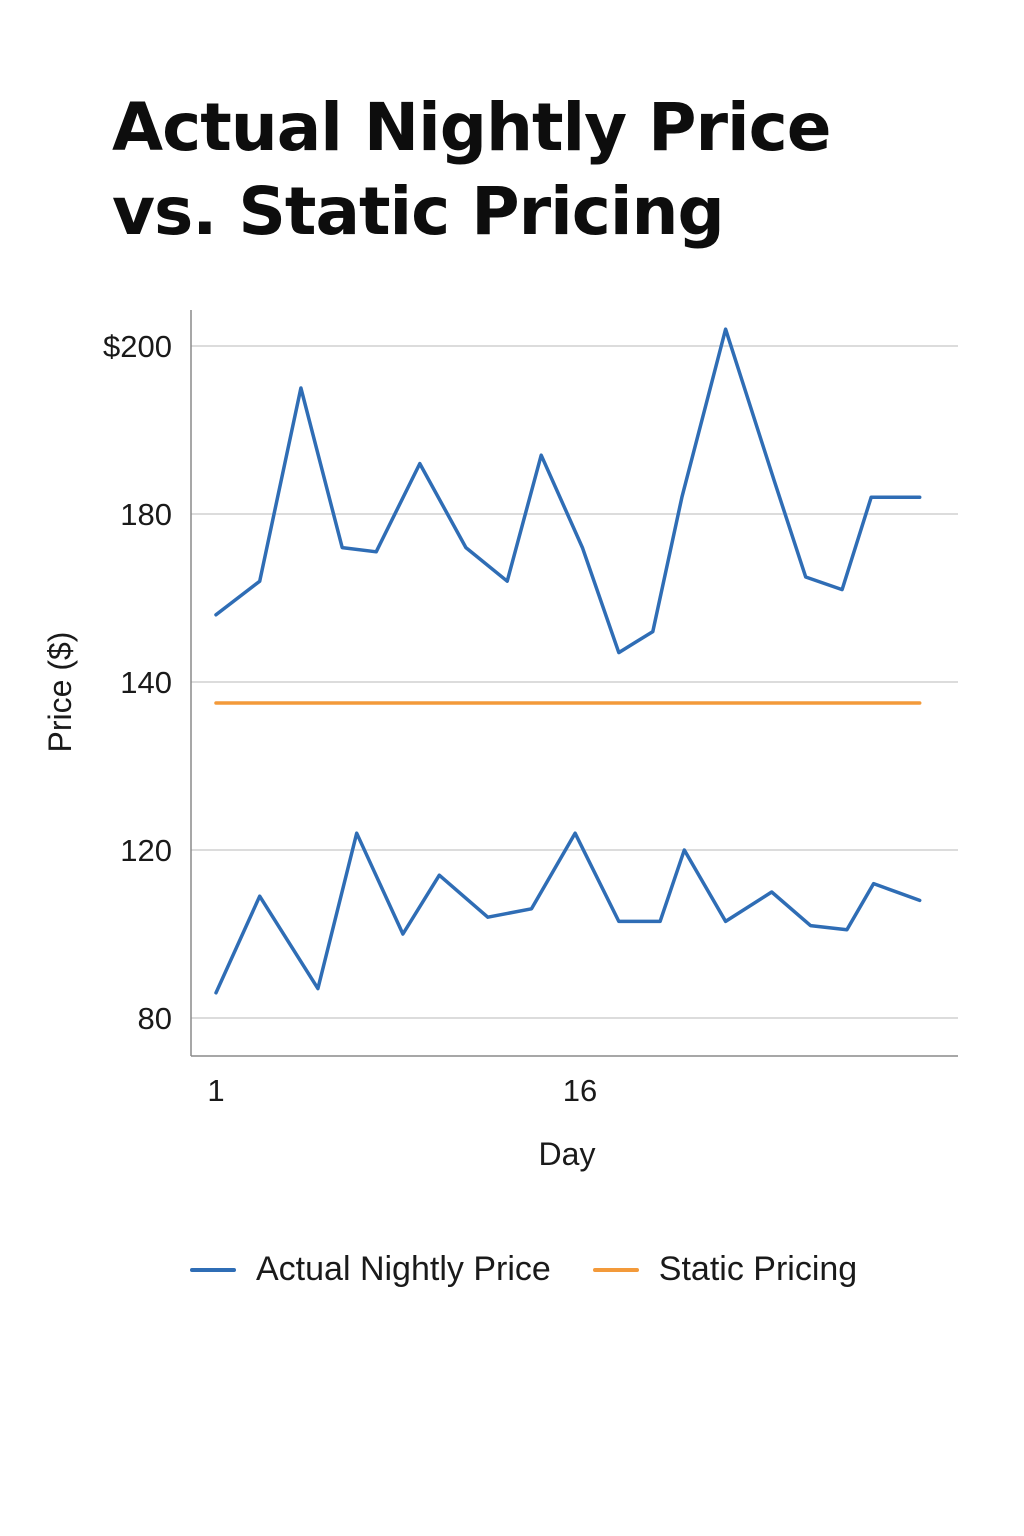  What do you see at coordinates (60, 692) in the screenshot?
I see `y-axis-title: Price ($)` at bounding box center [60, 692].